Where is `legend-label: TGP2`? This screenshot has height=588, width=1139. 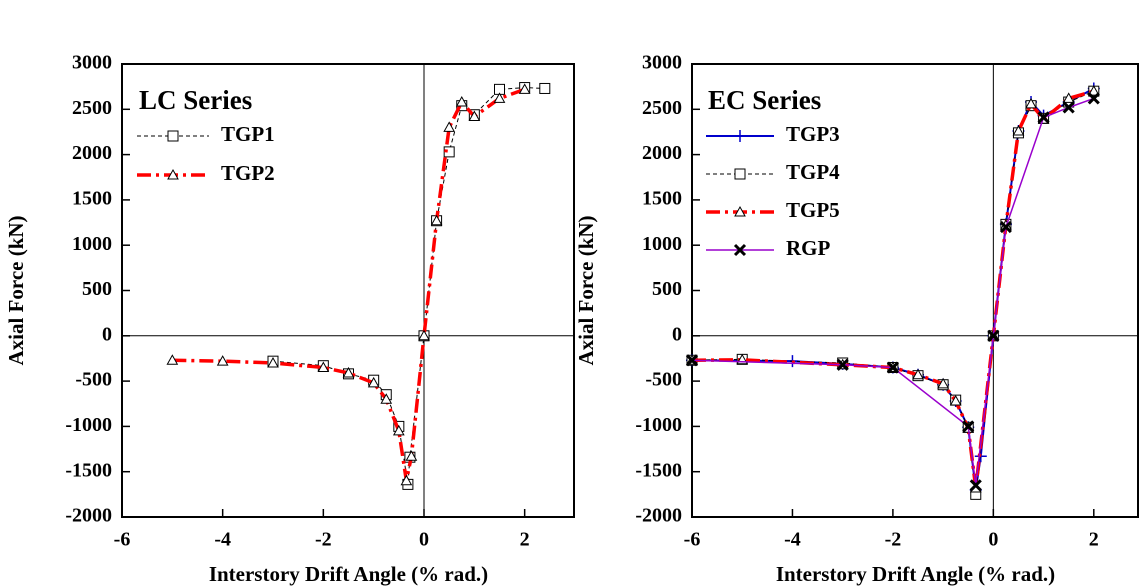
legend-label: TGP2 is located at coordinates (248, 173).